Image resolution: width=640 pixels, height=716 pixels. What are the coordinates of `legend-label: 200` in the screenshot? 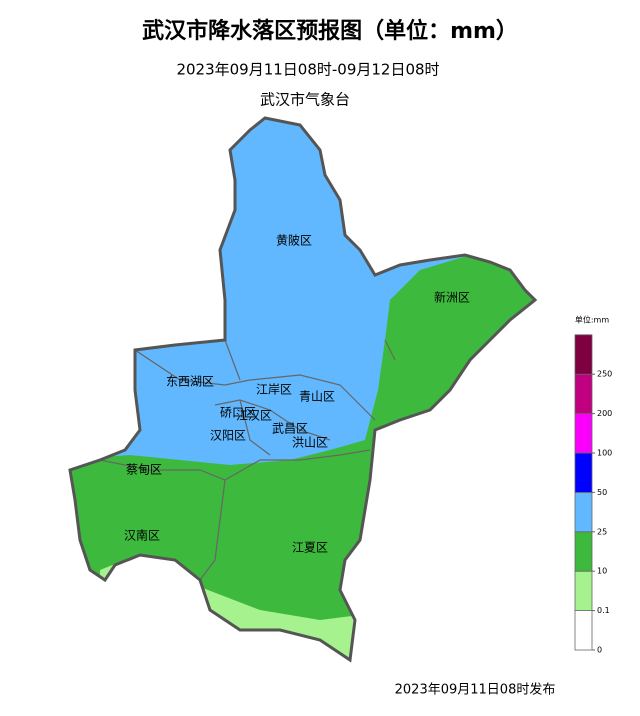 It's located at (604, 413).